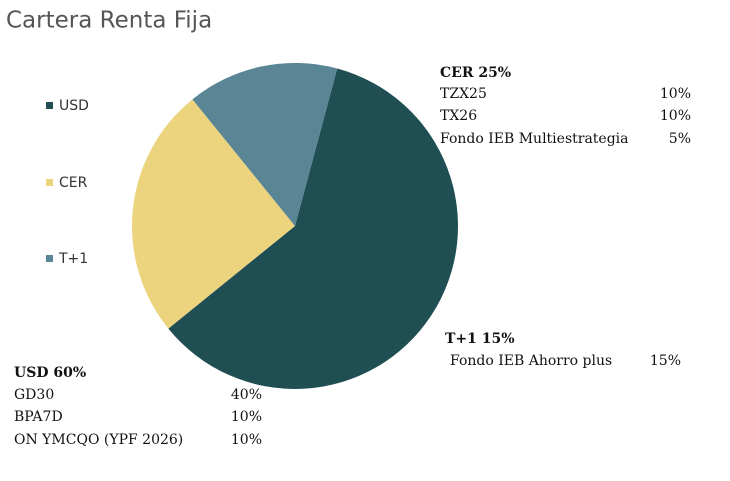 The image size is (730, 481). Describe the element at coordinates (73, 183) in the screenshot. I see `legend-label: CER` at that location.